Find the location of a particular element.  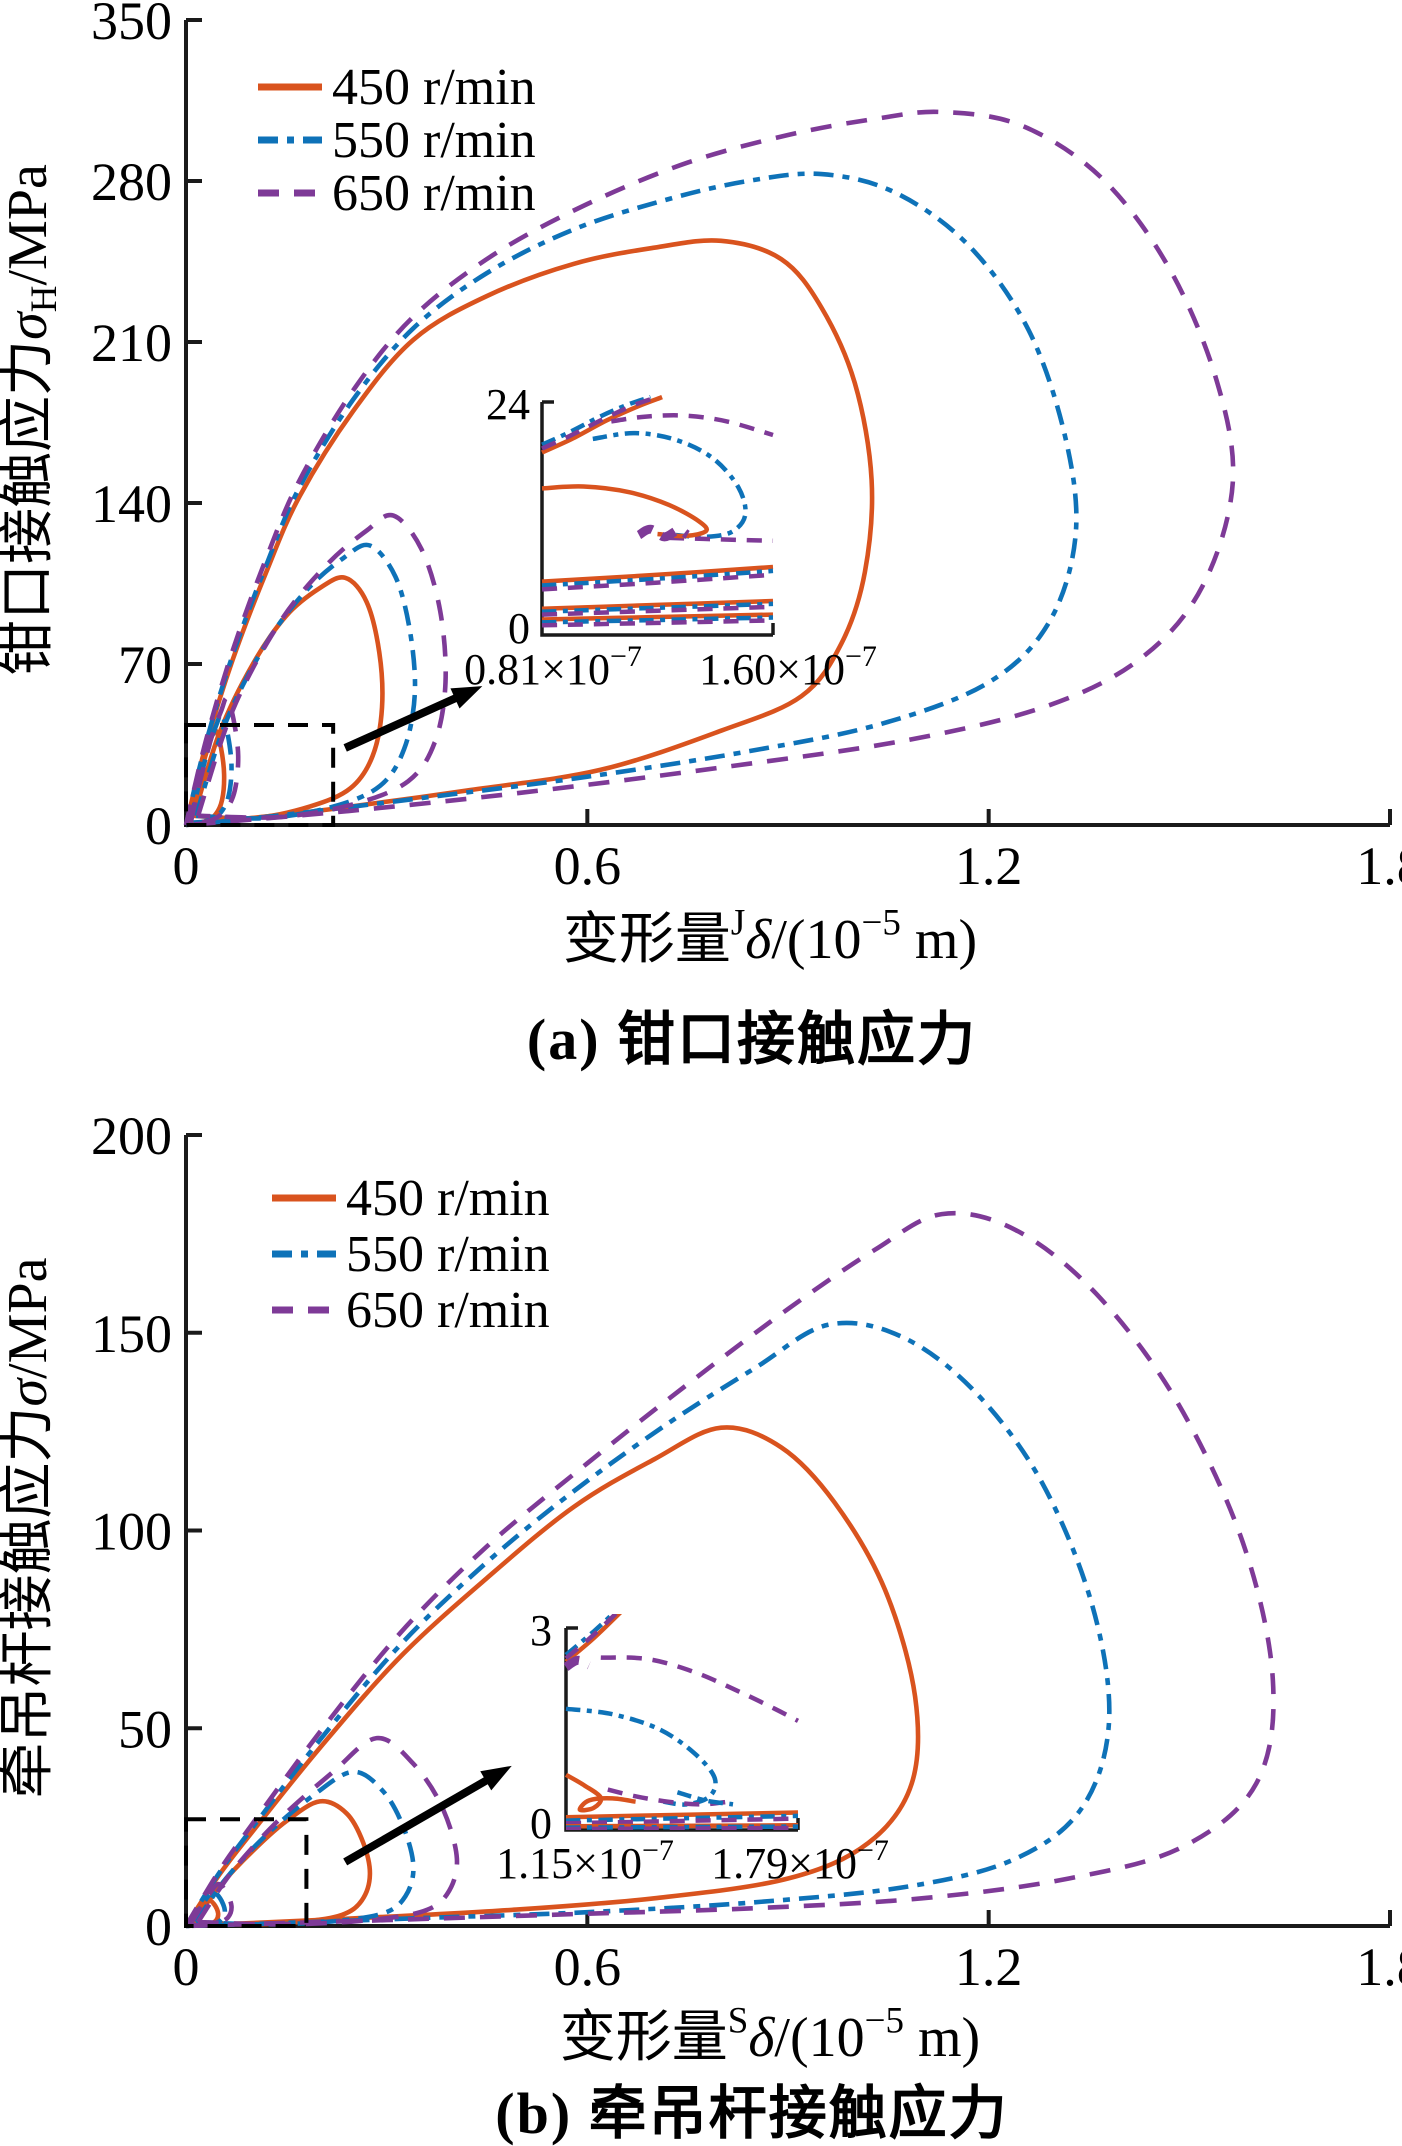

inset-y-tick-label: 3 is located at coordinates (541, 1630).